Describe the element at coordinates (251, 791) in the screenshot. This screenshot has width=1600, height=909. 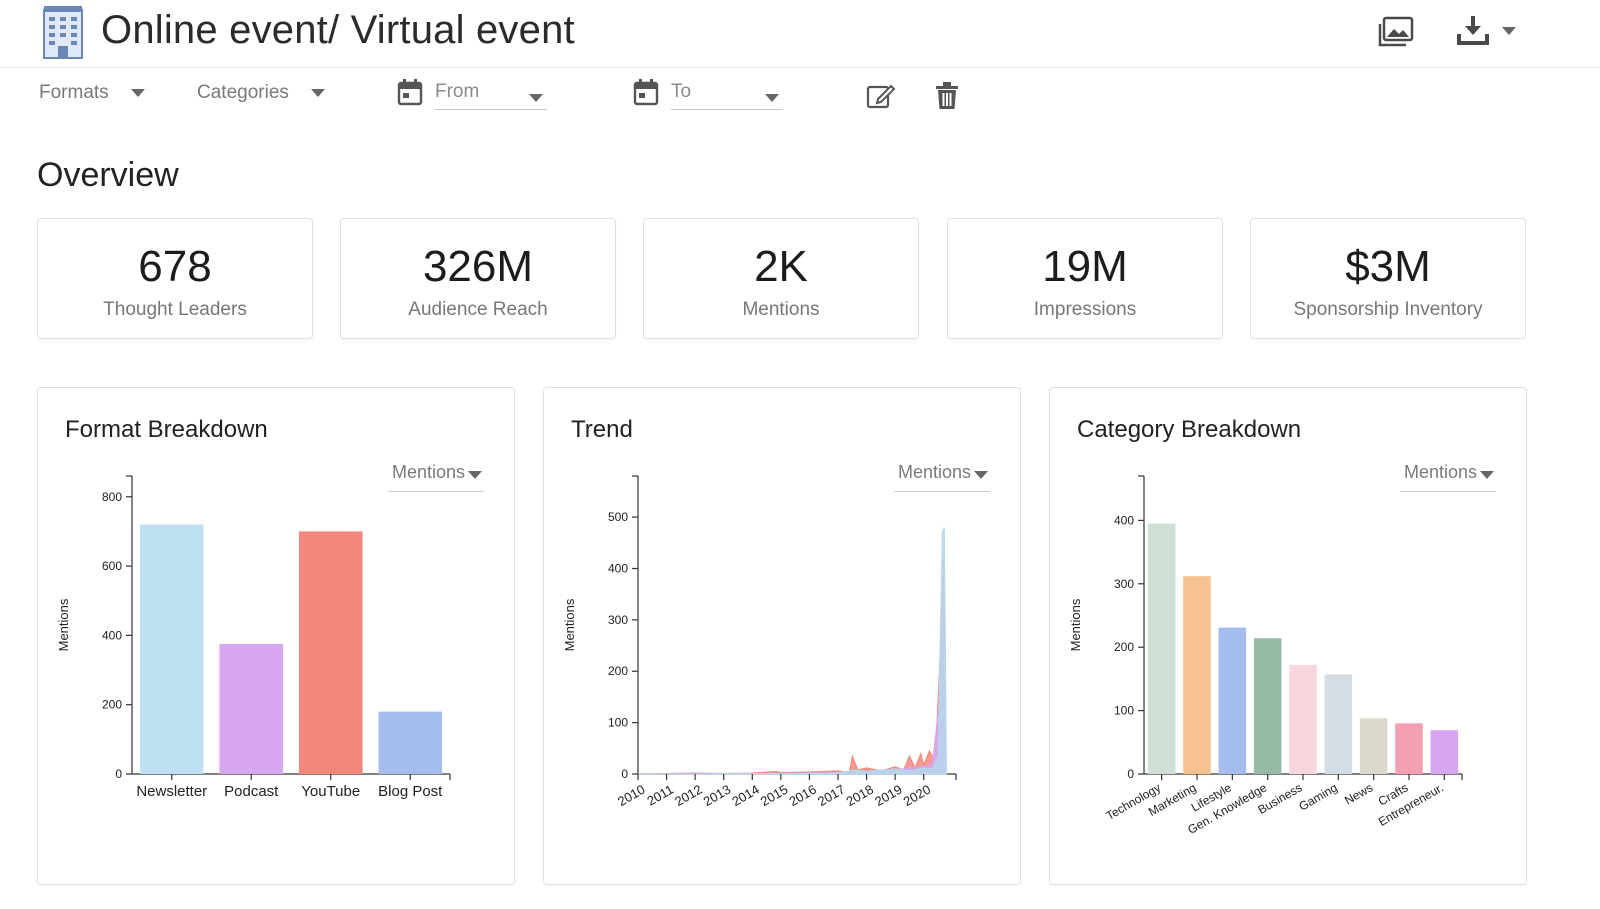
I see `x-tick-label: Podcast` at that location.